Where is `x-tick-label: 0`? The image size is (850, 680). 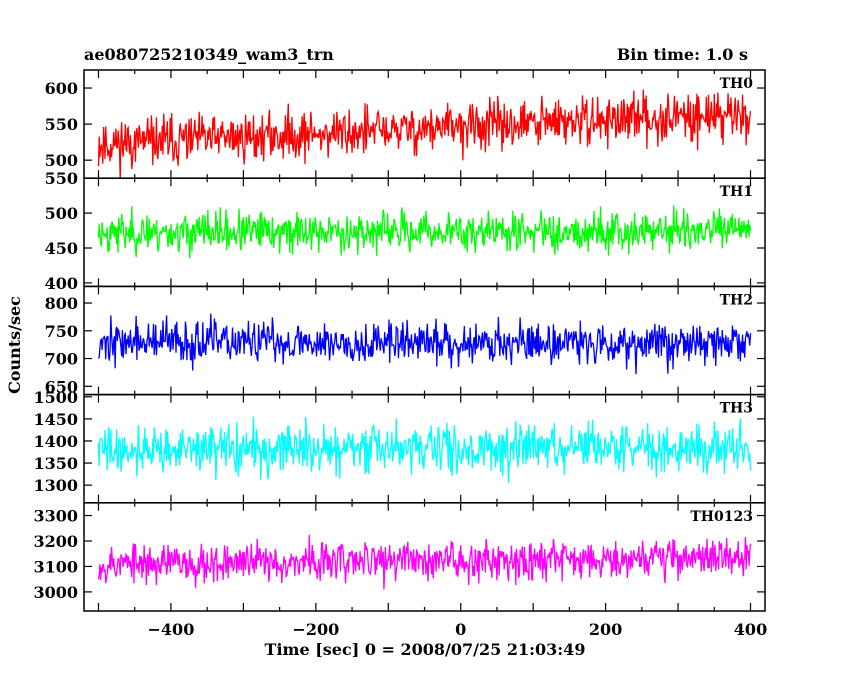 x-tick-label: 0 is located at coordinates (460, 629).